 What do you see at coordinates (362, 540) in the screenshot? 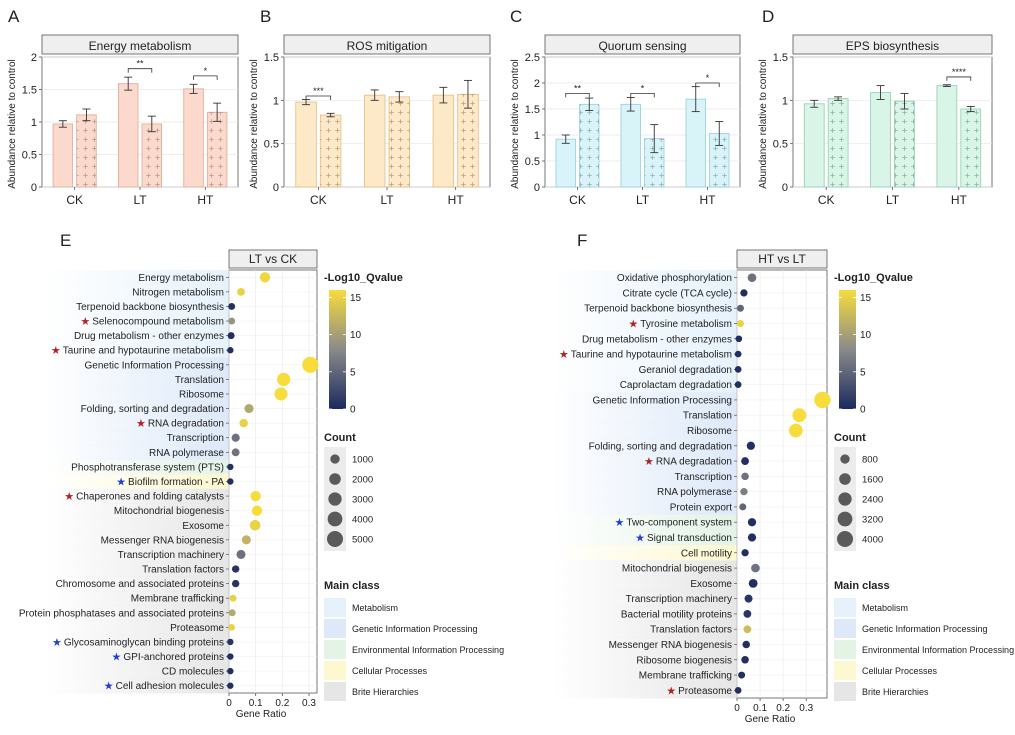
I see `size-legend-label: 5000` at bounding box center [362, 540].